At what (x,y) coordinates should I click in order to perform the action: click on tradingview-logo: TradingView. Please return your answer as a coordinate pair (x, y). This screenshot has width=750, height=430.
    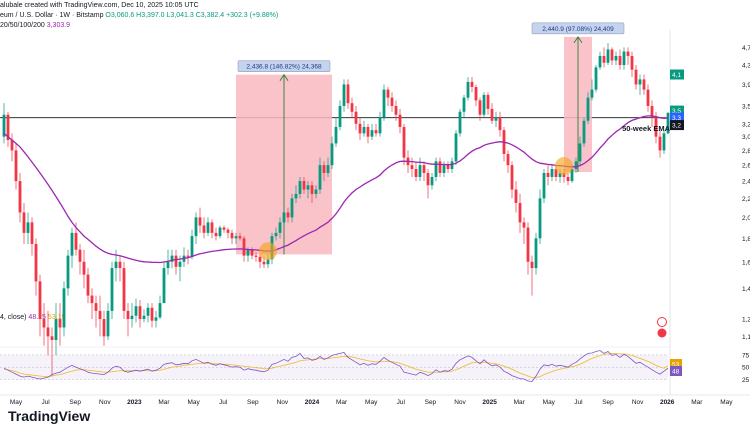
    Looking at the image, I should click on (49, 416).